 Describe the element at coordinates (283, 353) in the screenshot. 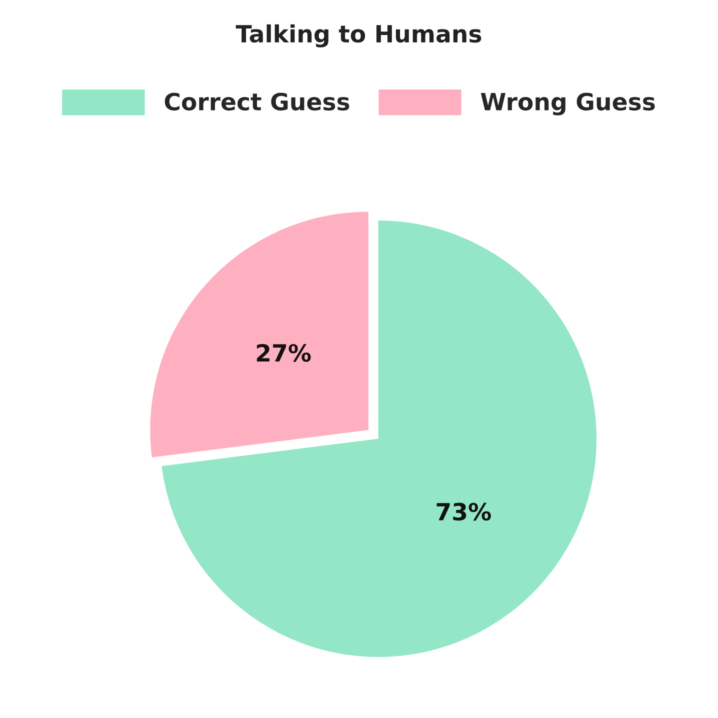

I see `data-label: 27%` at that location.